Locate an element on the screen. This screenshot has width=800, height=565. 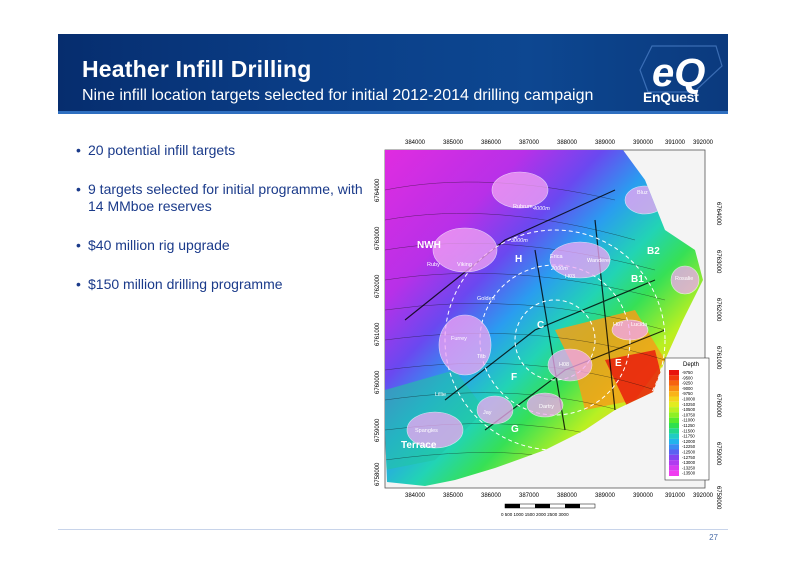
area-label: E is located at coordinates (618, 363).